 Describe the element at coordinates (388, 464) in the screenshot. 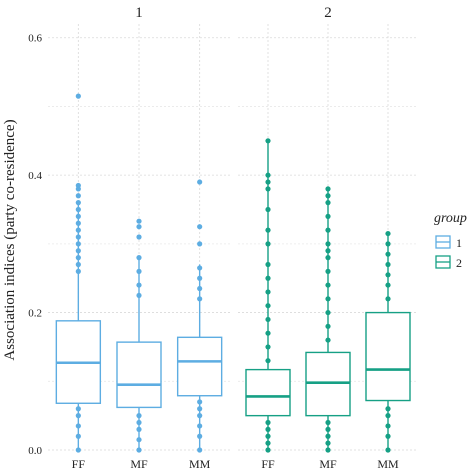

I see `x-tick-label: MM` at that location.